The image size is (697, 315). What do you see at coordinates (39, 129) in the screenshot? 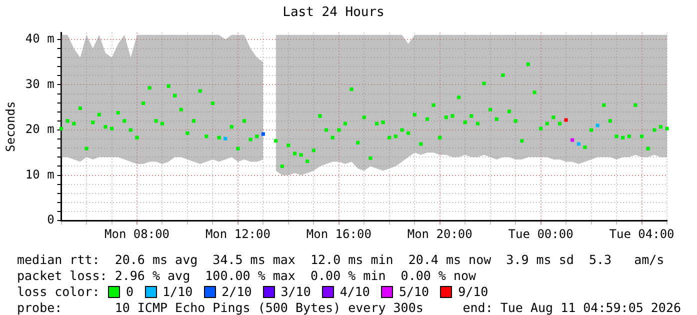
I see `y-tick-label: 20 m` at bounding box center [39, 129].